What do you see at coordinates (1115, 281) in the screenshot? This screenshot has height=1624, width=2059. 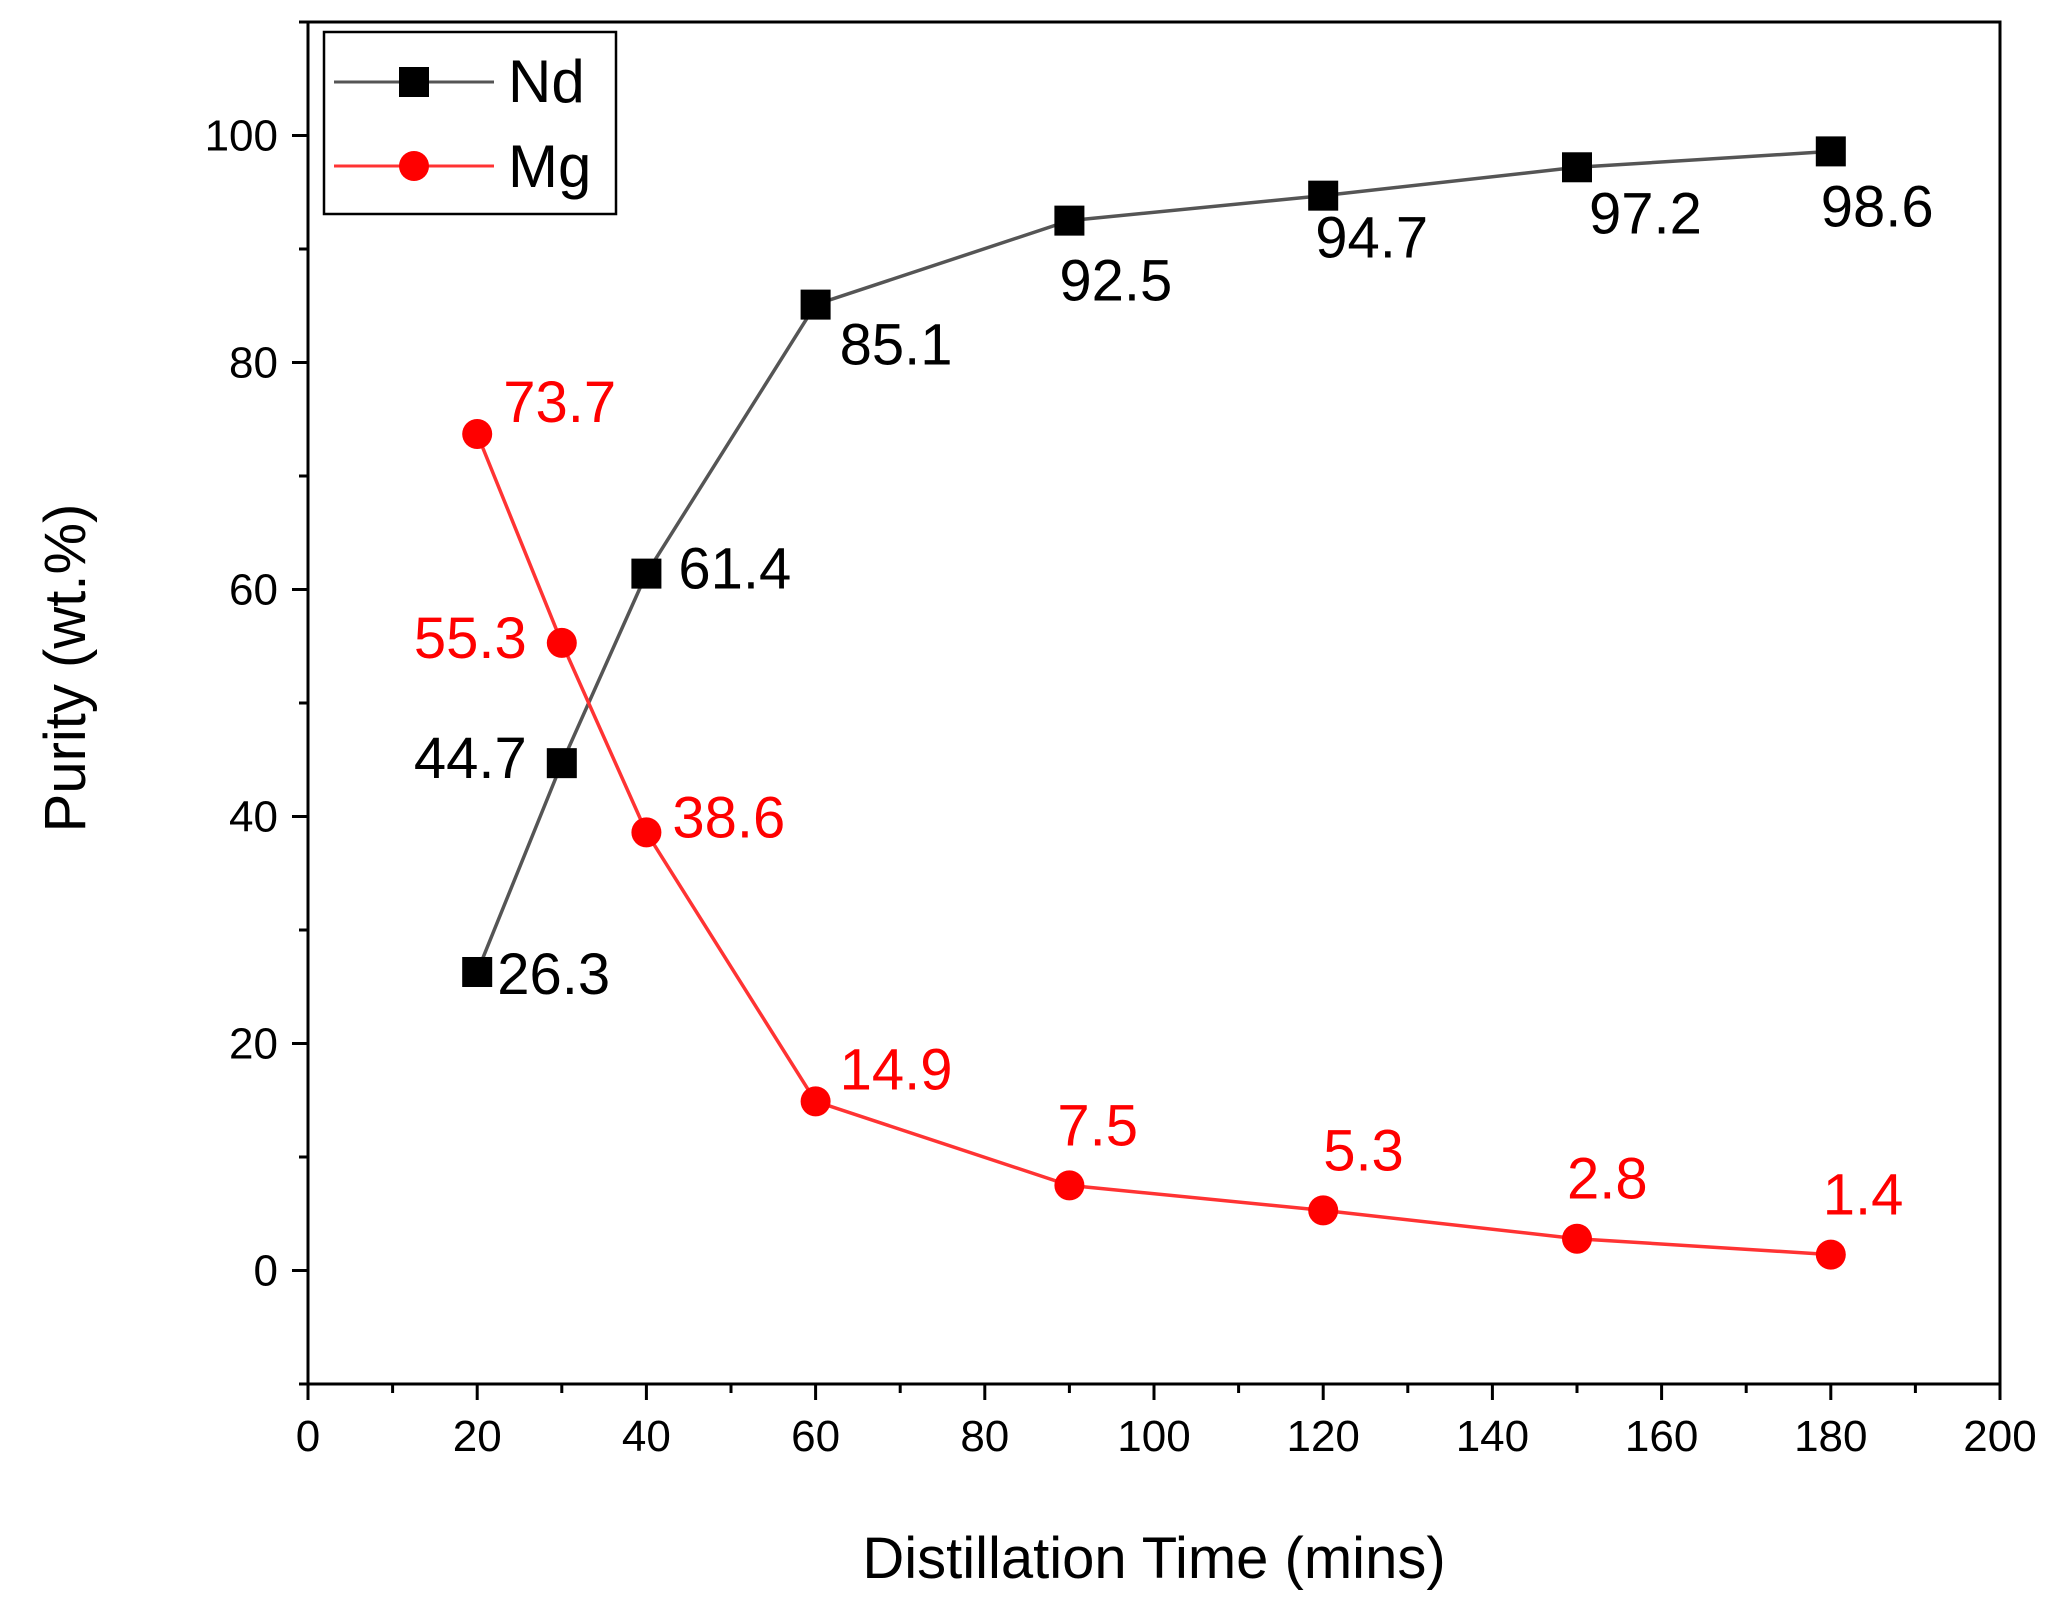 I see `data-label-nd: 92.5` at bounding box center [1115, 281].